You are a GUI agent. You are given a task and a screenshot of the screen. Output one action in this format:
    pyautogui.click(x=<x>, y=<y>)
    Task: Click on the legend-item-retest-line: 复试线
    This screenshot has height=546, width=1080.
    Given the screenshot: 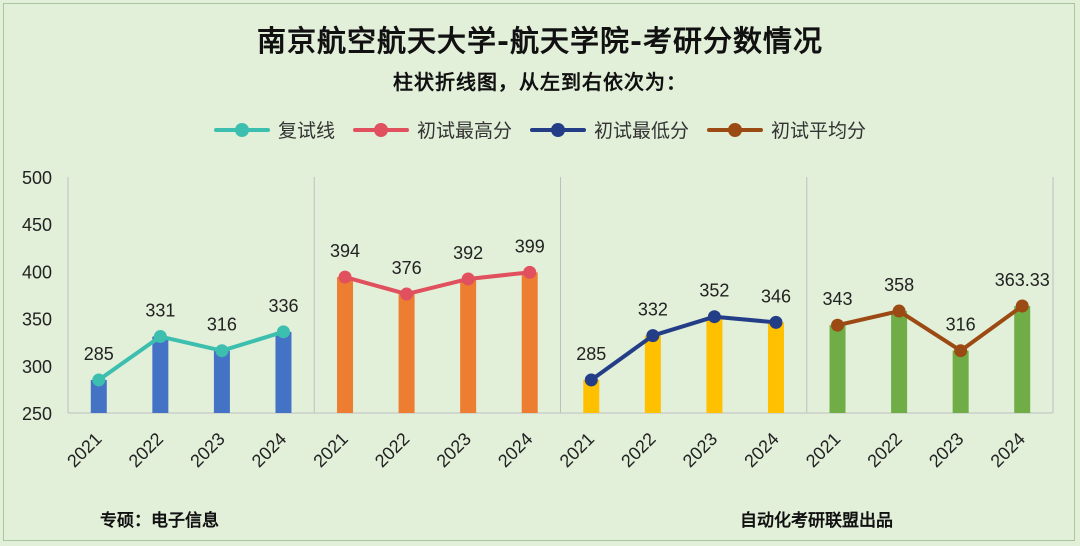 What is the action you would take?
    pyautogui.click(x=274, y=129)
    